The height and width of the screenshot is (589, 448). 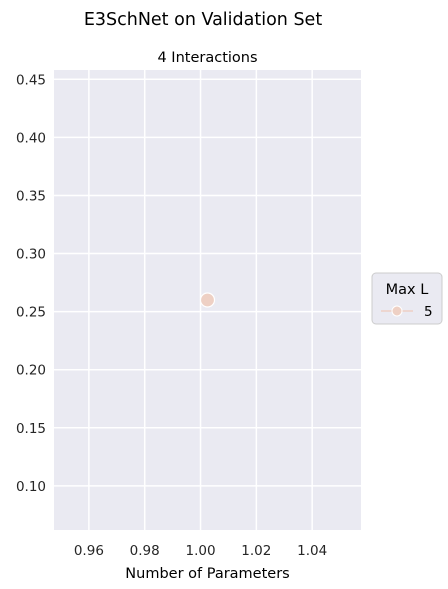 I want to click on legend-title: Max L, so click(x=407, y=290).